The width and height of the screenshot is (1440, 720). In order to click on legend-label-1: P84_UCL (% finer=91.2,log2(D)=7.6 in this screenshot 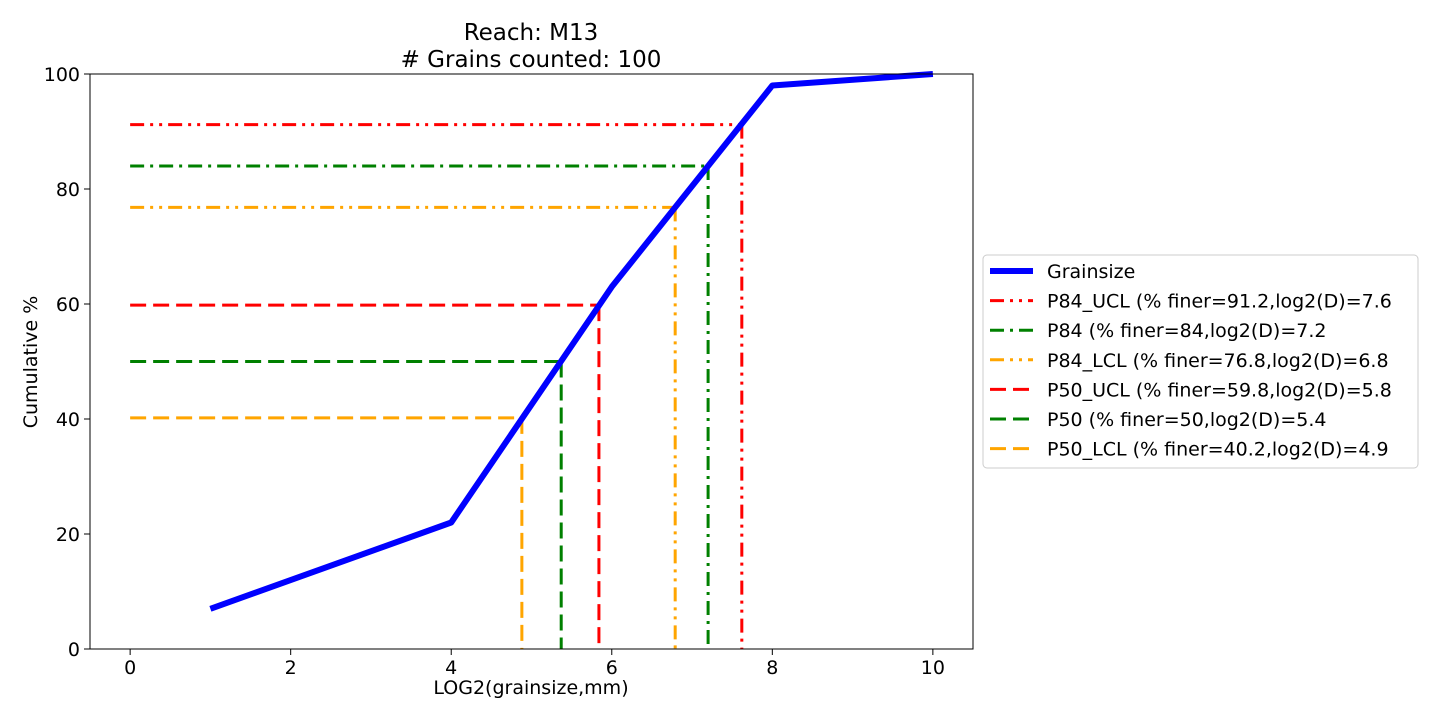, I will do `click(1219, 302)`.